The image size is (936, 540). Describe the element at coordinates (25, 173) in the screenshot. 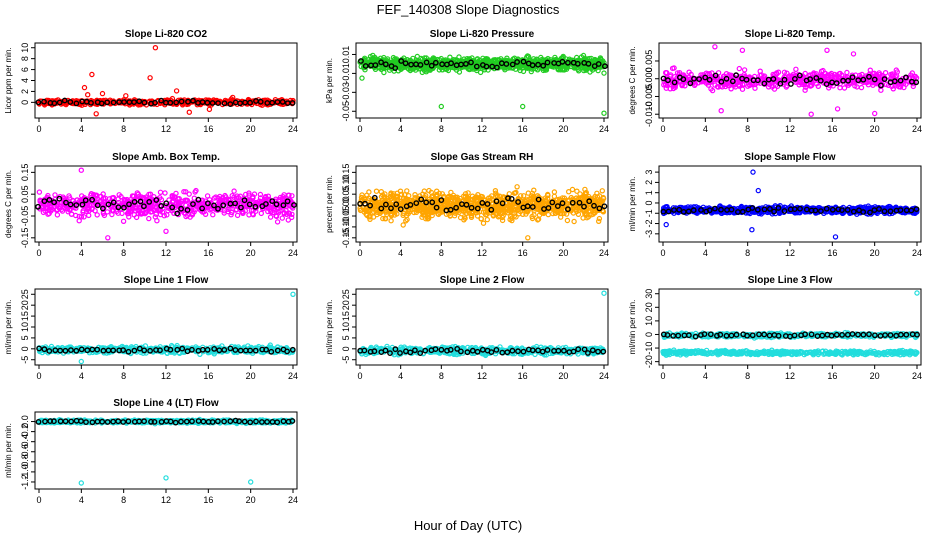

I see `y-tick-label: 0.15` at that location.